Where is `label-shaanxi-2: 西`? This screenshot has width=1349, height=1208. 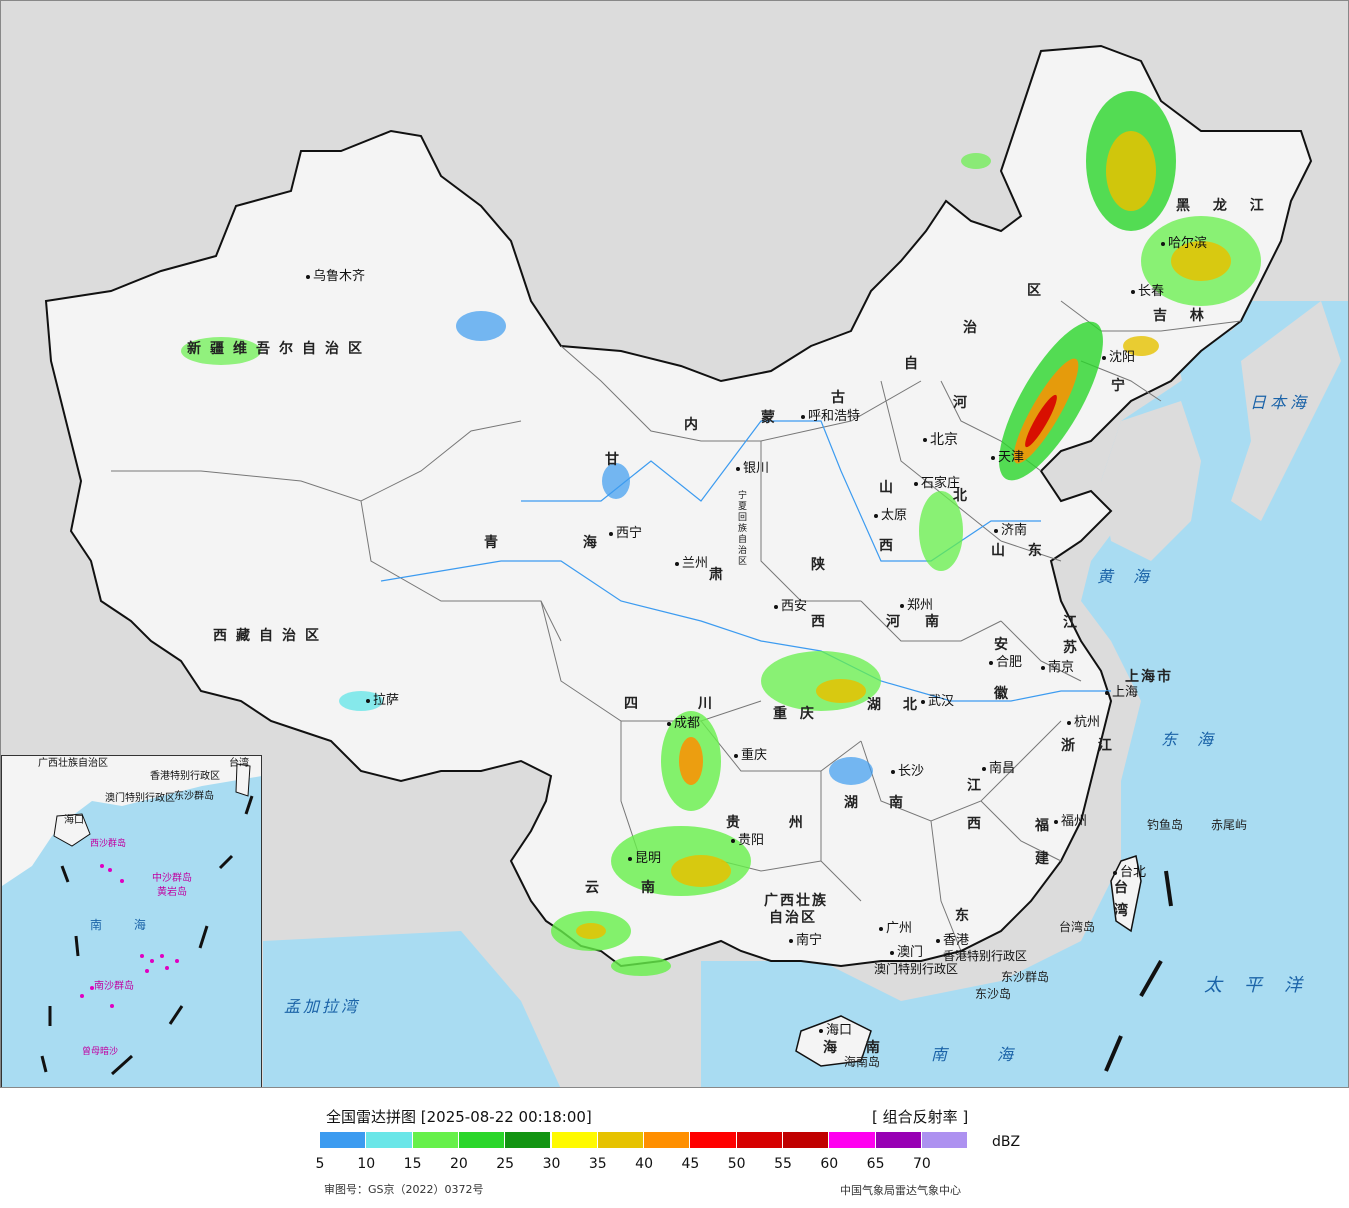
label-shaanxi-2: 西 is located at coordinates (822, 622).